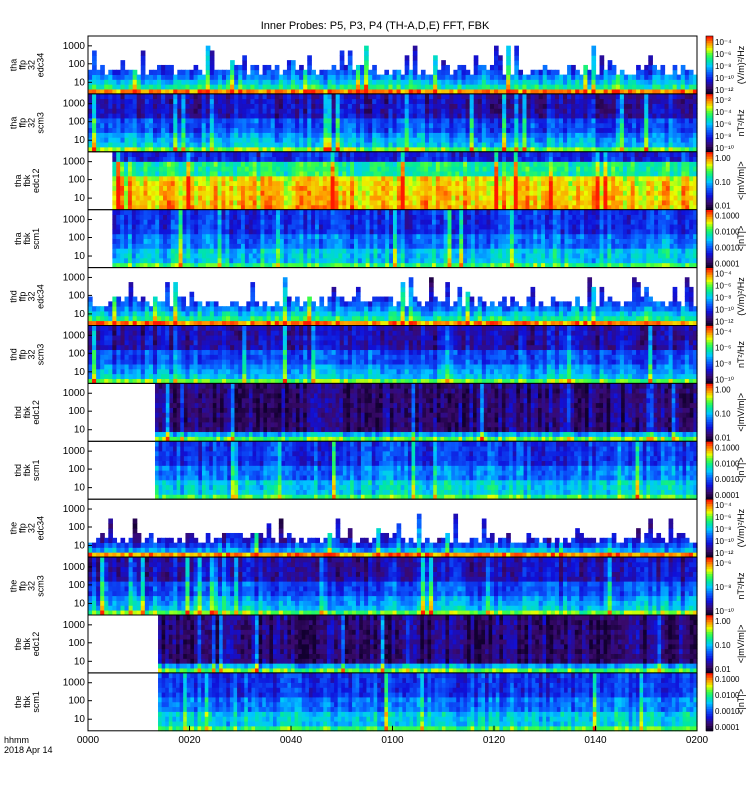 The height and width of the screenshot is (800, 750). What do you see at coordinates (709, 45) in the screenshot?
I see `colorbar-swatch` at bounding box center [709, 45].